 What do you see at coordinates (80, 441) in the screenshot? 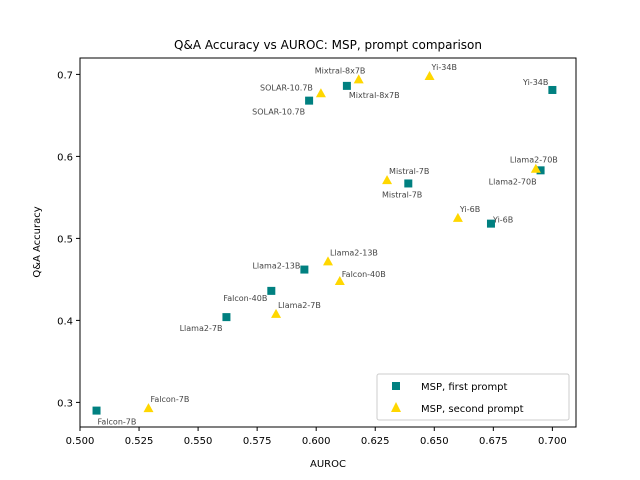
I see `x-tick-label: 0.500` at bounding box center [80, 441].